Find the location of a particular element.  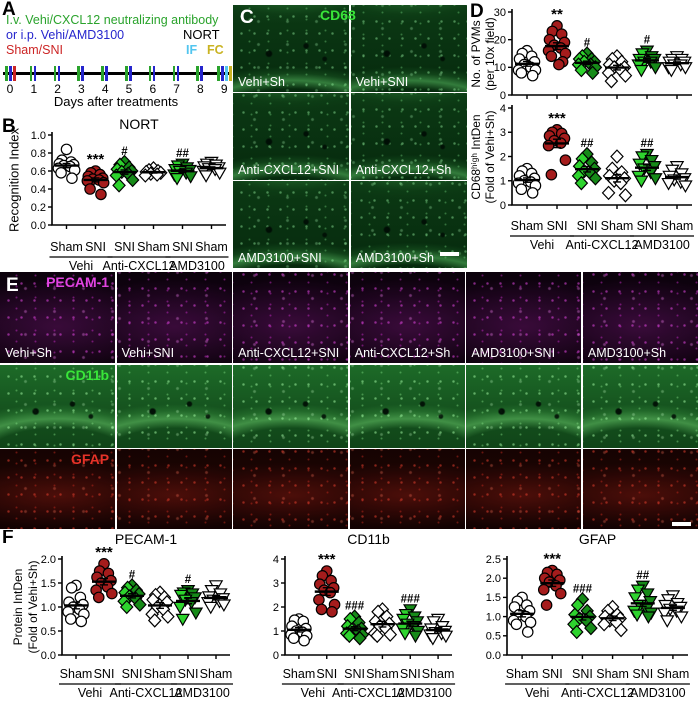

micrograph-tile: Vehi+SNI is located at coordinates (174, 317).